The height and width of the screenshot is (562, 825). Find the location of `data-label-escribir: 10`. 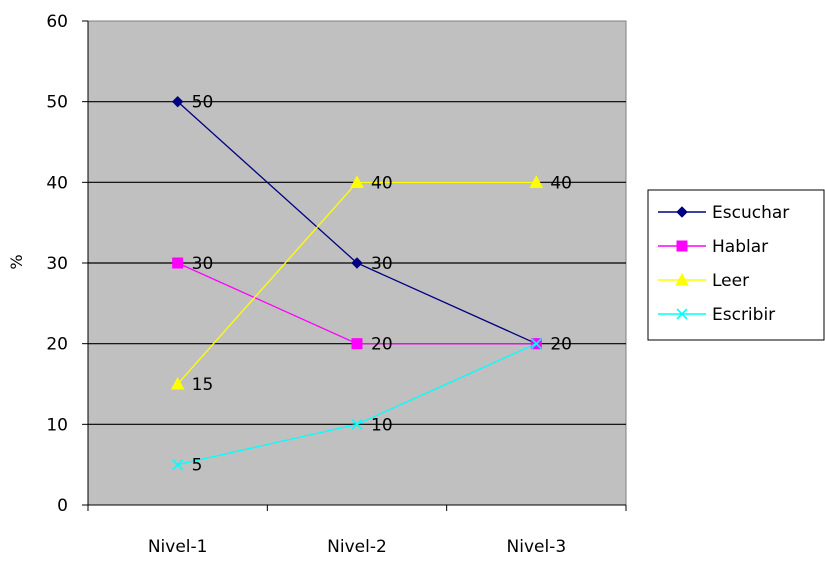

data-label-escribir: 10 is located at coordinates (382, 425).